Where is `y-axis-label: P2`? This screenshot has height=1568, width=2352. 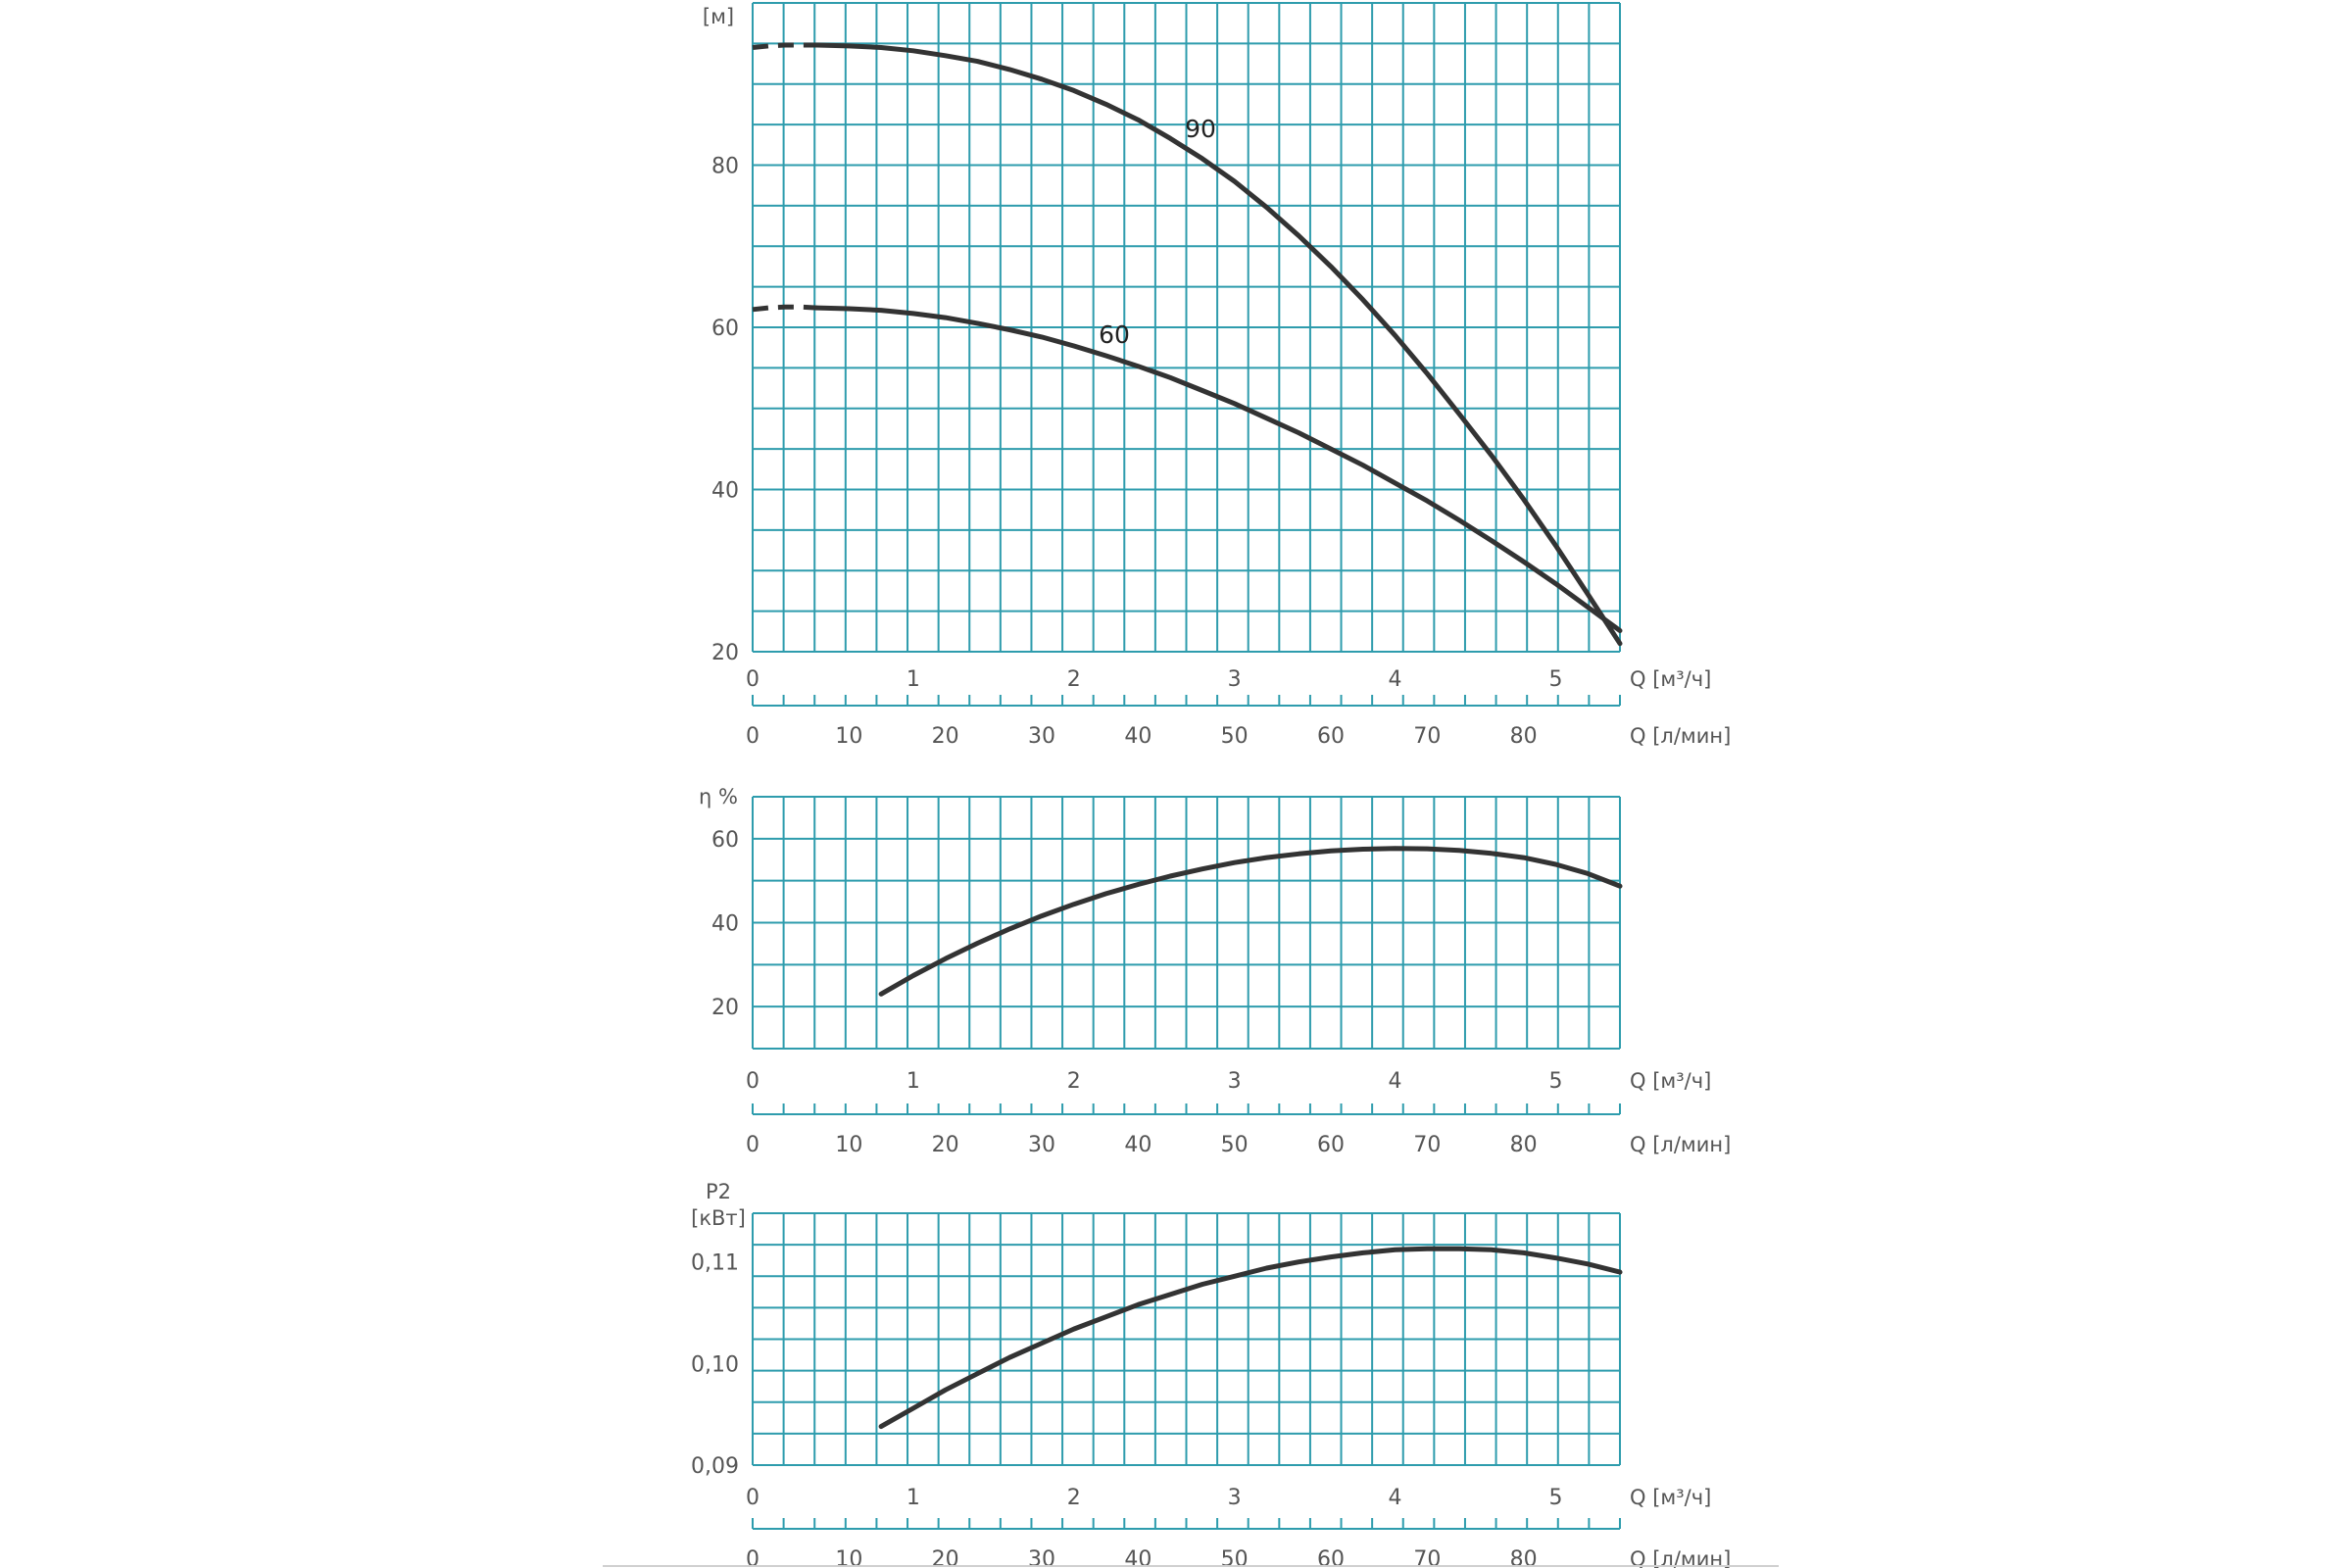 y-axis-label: P2 is located at coordinates (718, 1191).